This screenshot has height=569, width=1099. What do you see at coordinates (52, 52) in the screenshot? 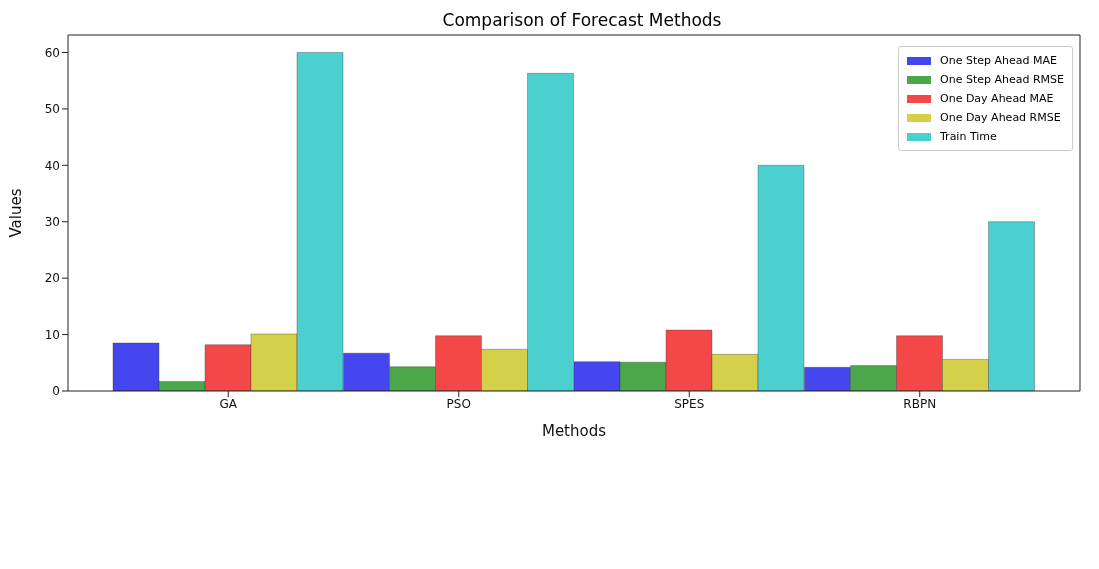
I see `y-tick-label: 60` at bounding box center [52, 52].